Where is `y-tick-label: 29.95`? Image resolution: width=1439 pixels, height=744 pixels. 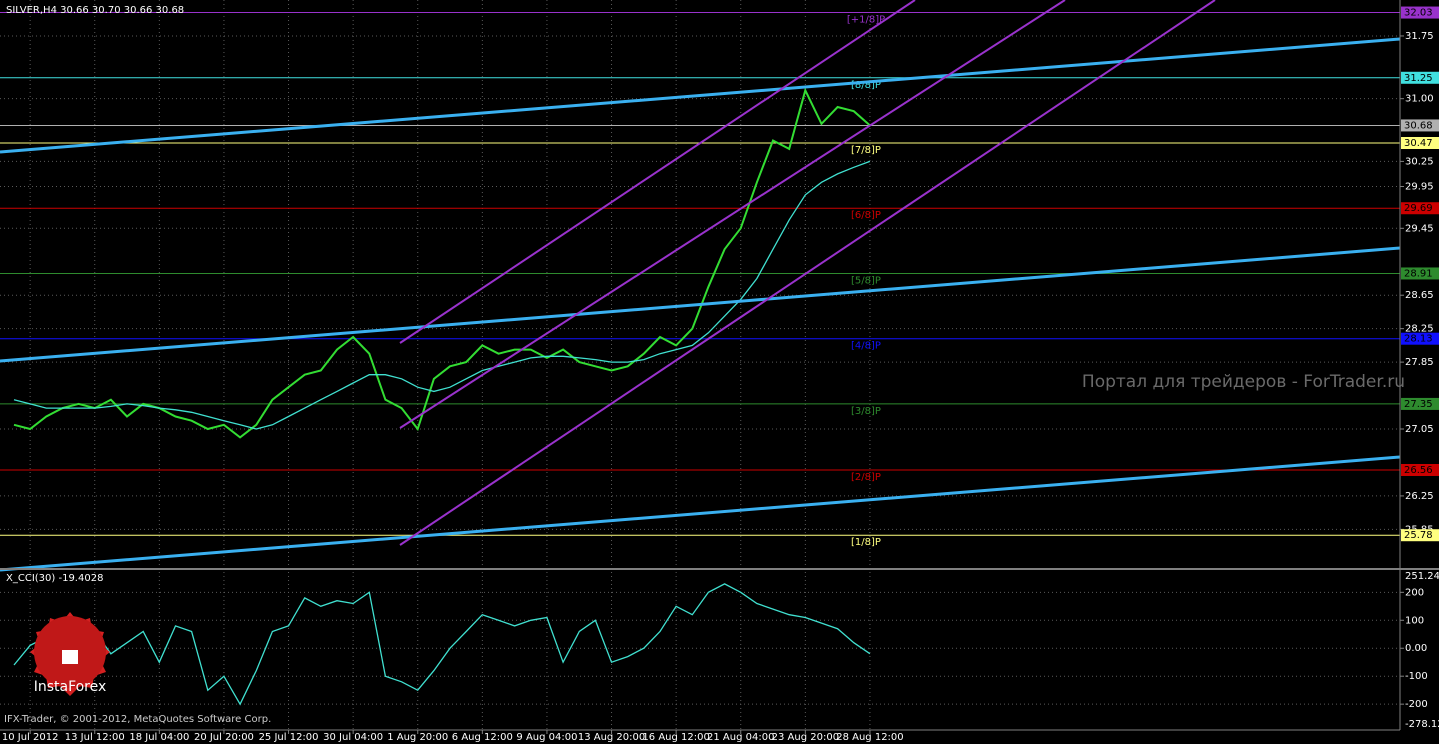
y-tick-label: 29.95 is located at coordinates (1419, 186).